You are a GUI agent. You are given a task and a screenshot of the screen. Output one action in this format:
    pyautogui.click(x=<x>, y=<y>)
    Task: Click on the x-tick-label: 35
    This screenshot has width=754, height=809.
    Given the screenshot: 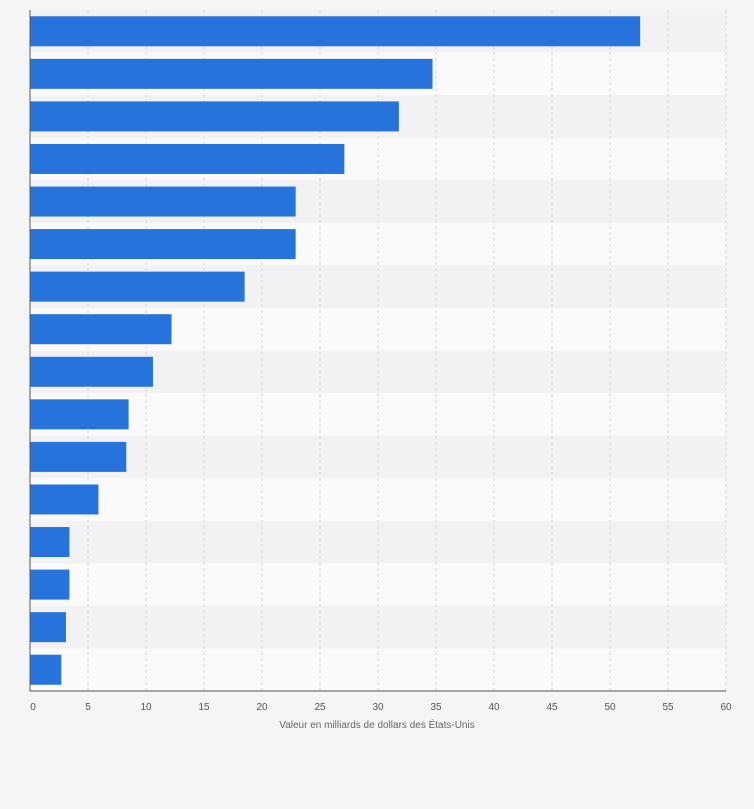 What is the action you would take?
    pyautogui.click(x=436, y=707)
    